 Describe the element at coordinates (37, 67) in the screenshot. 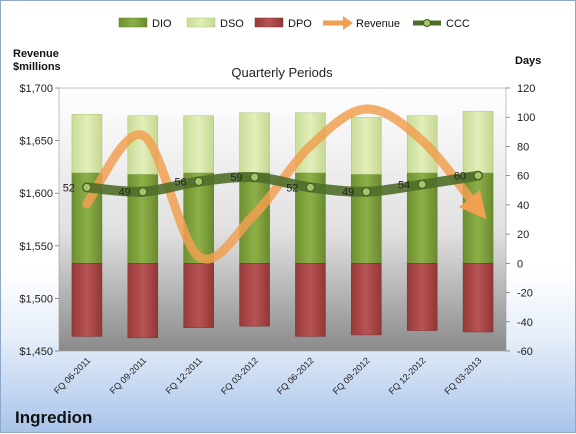

I see `left-axis-title-line2: $millions` at that location.